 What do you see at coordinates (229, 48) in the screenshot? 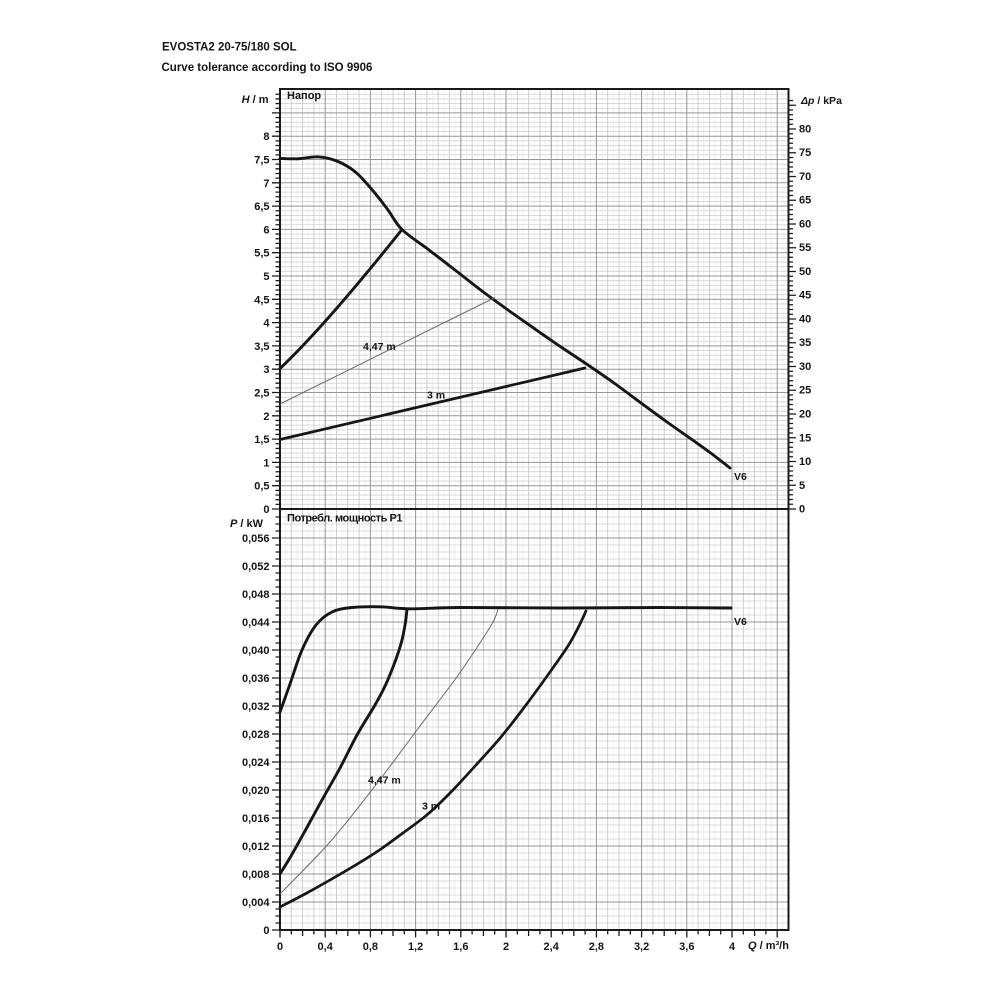
I see `svg-text: EVOSTA2 20-75/180 SOL` at bounding box center [229, 48].